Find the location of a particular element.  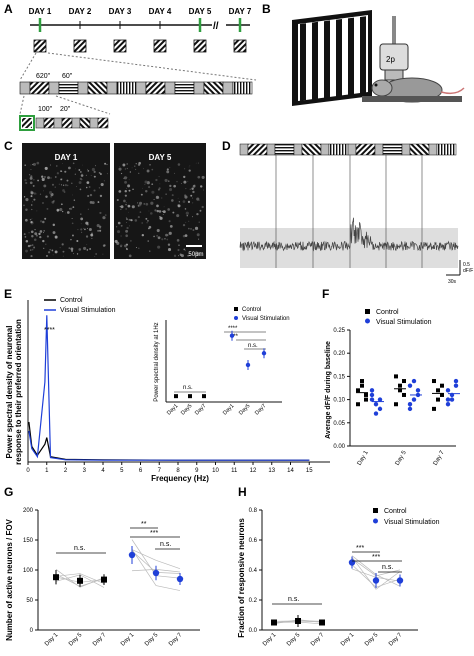

h-sig-ns-control: n.s. is located at coordinates (293, 599).